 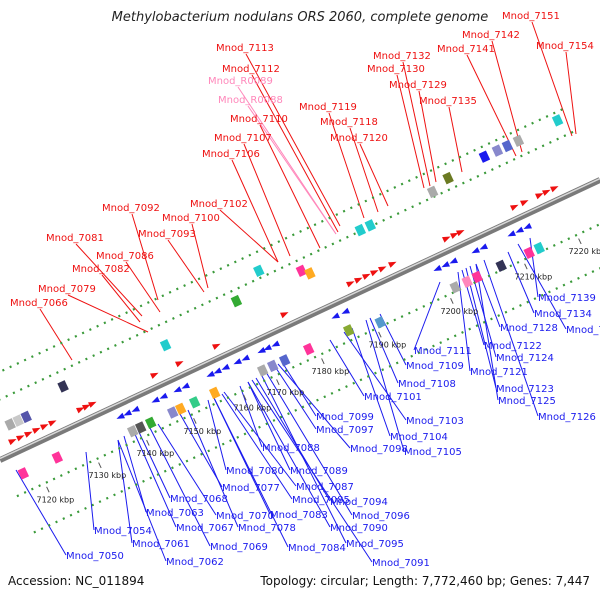 What do you see at coordinates (67, 289) in the screenshot?
I see `gene-label: Mnod_7079` at bounding box center [67, 289].